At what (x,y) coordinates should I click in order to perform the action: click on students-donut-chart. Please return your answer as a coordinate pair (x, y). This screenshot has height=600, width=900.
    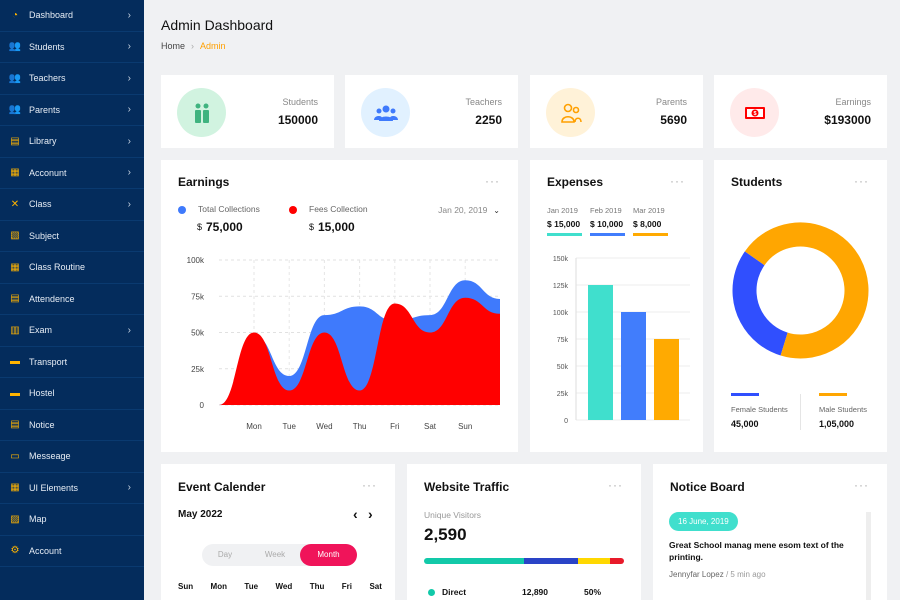
    Looking at the image, I should click on (800, 290).